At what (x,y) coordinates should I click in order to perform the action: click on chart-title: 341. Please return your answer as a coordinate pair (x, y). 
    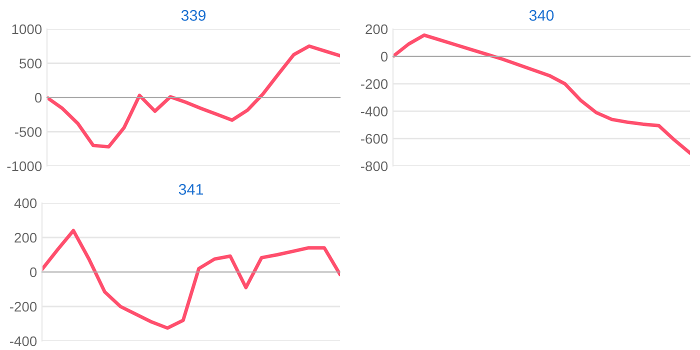
    Looking at the image, I should click on (190, 189).